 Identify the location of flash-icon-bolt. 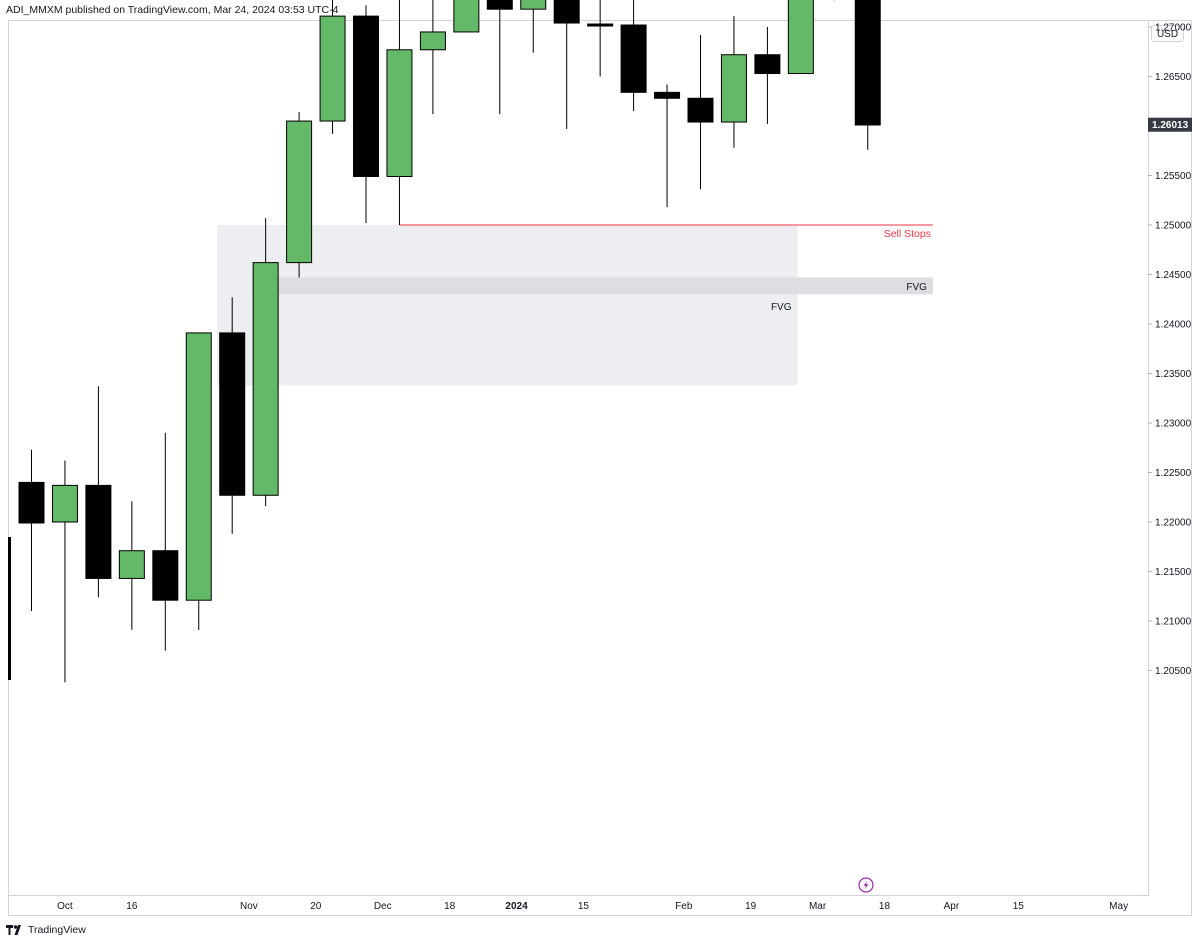
(866, 885).